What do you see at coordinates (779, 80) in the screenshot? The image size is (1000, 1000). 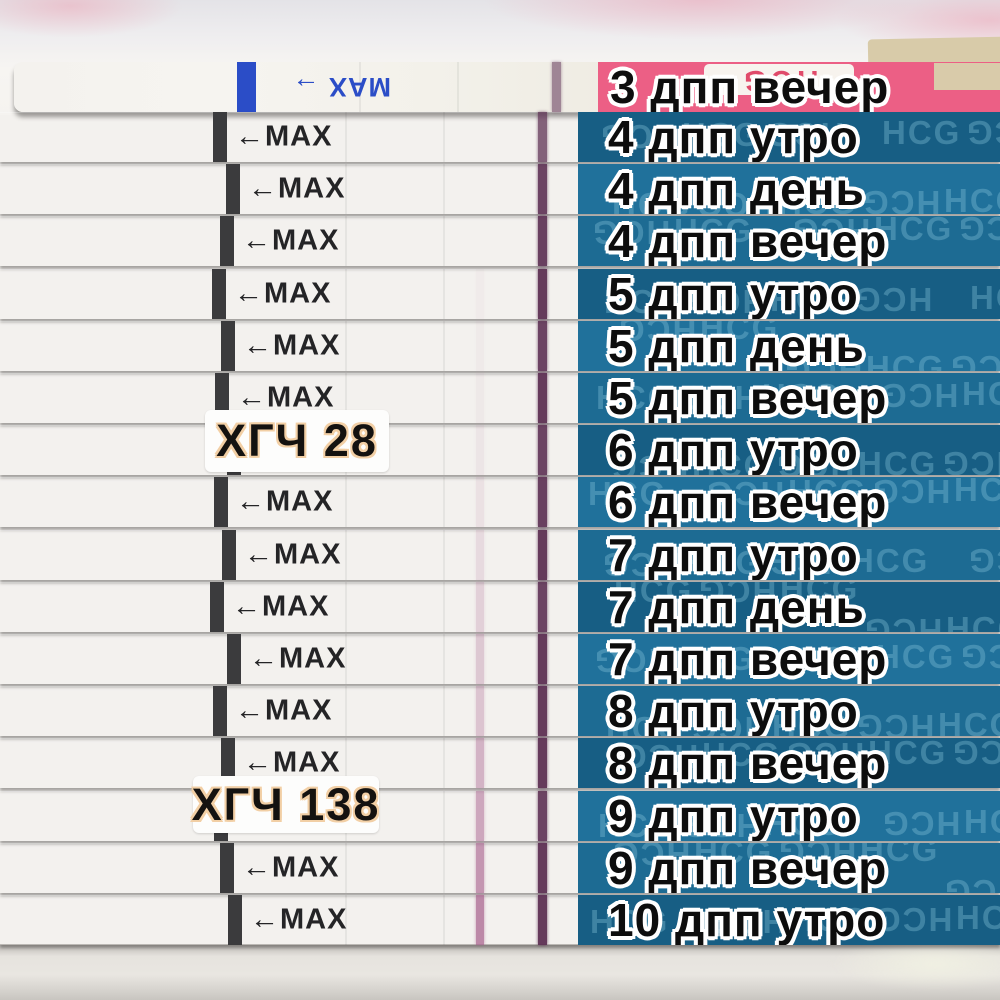 I see `brand-window: HCG` at bounding box center [779, 80].